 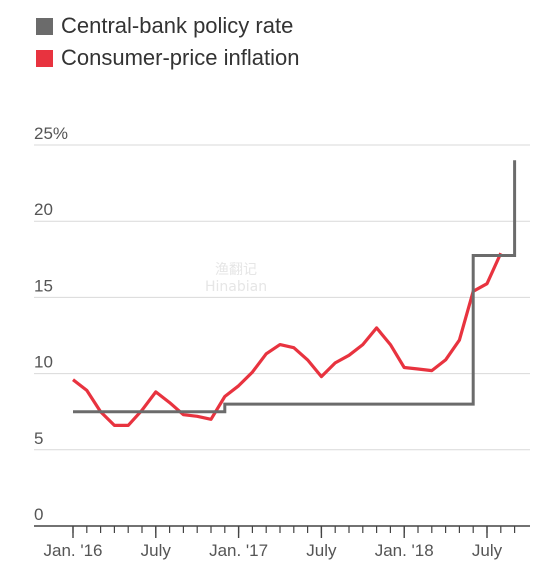 I want to click on x-tick-label: Jan. '17, so click(x=238, y=550).